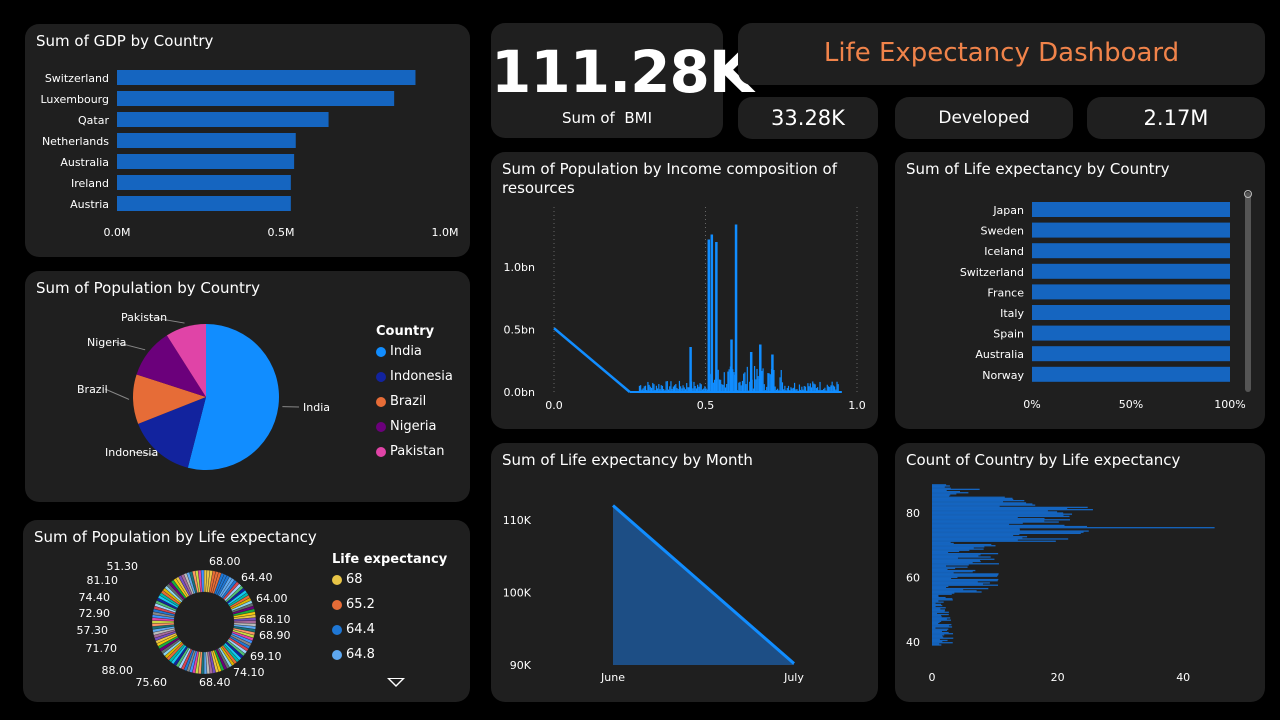  Describe the element at coordinates (984, 118) in the screenshot. I see `kpi-card-3: Developed` at that location.